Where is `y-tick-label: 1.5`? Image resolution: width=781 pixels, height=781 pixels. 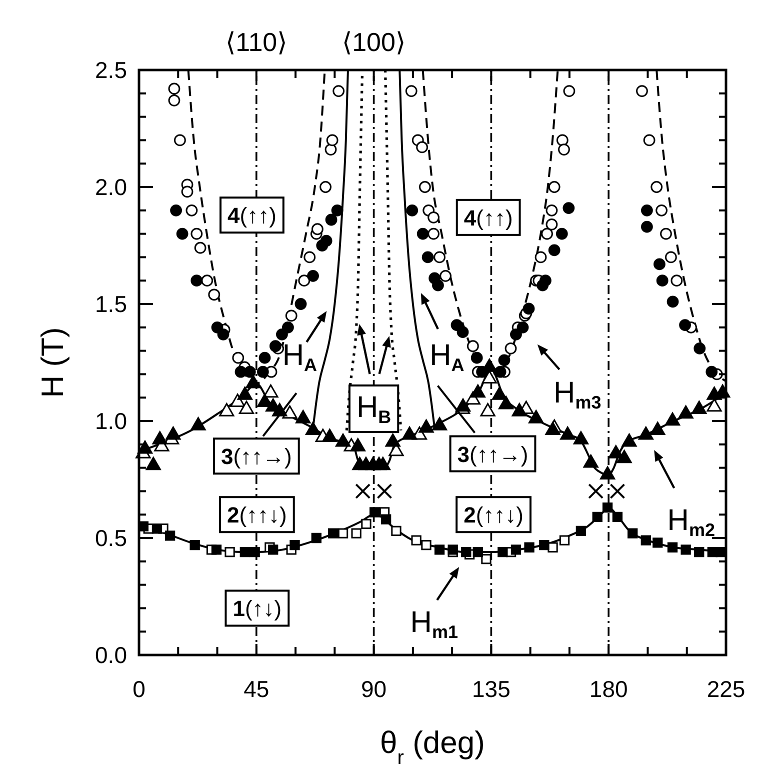 y-tick-label: 1.5 is located at coordinates (111, 304).